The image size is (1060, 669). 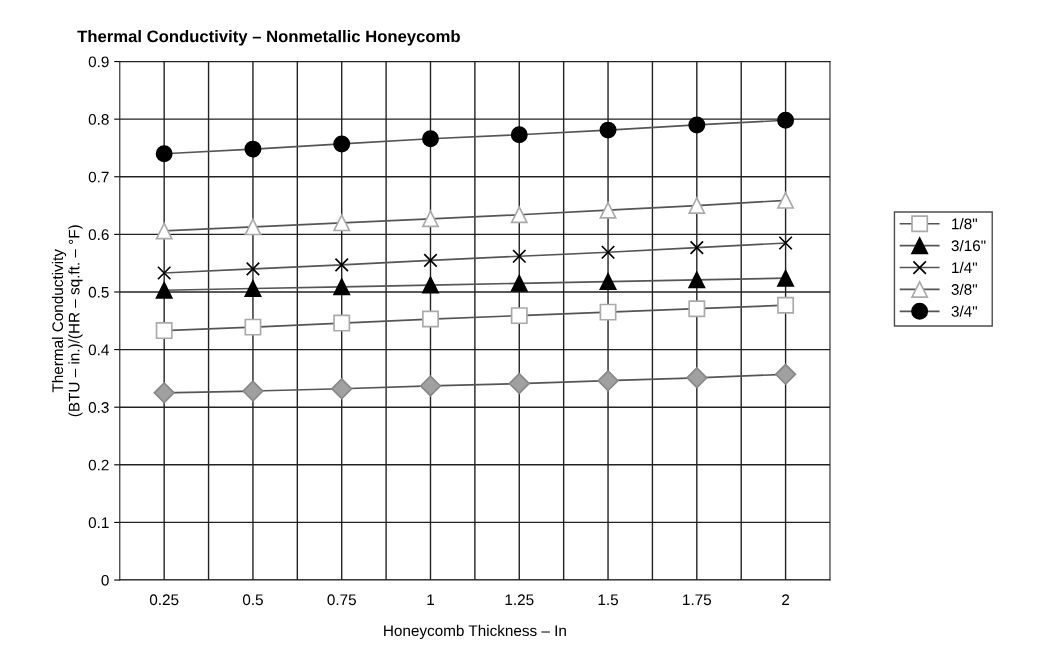 I want to click on y-tick-label: 0.1, so click(x=98, y=523).